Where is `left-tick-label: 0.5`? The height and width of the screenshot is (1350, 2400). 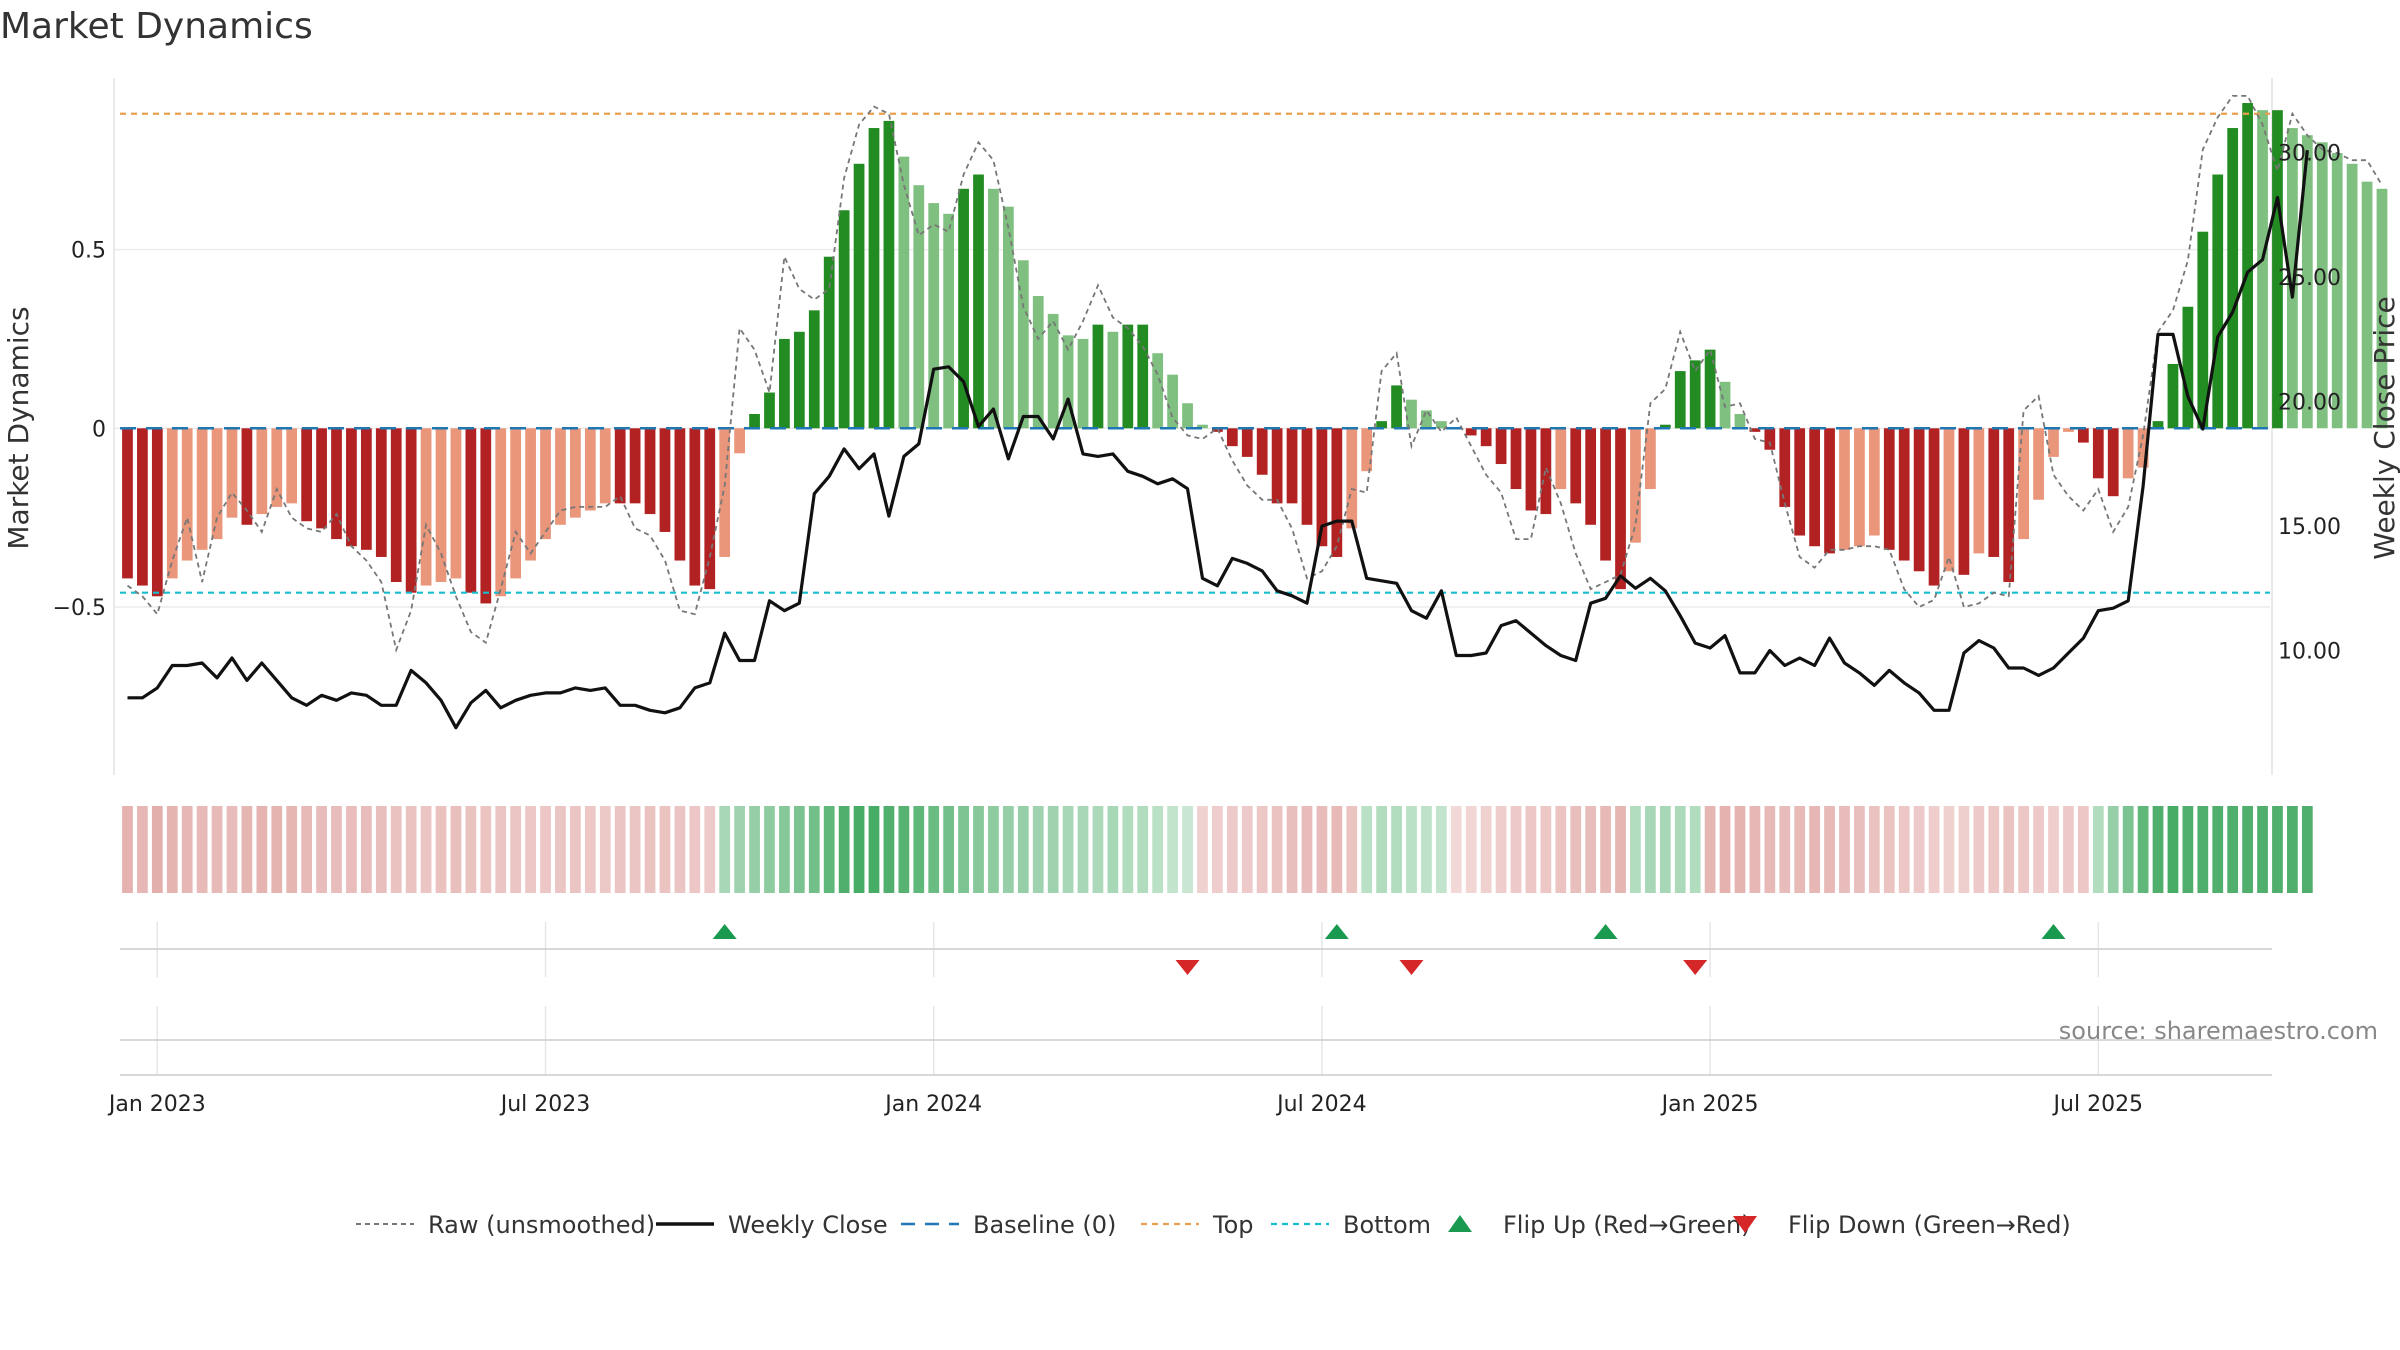 left-tick-label: 0.5 is located at coordinates (88, 251).